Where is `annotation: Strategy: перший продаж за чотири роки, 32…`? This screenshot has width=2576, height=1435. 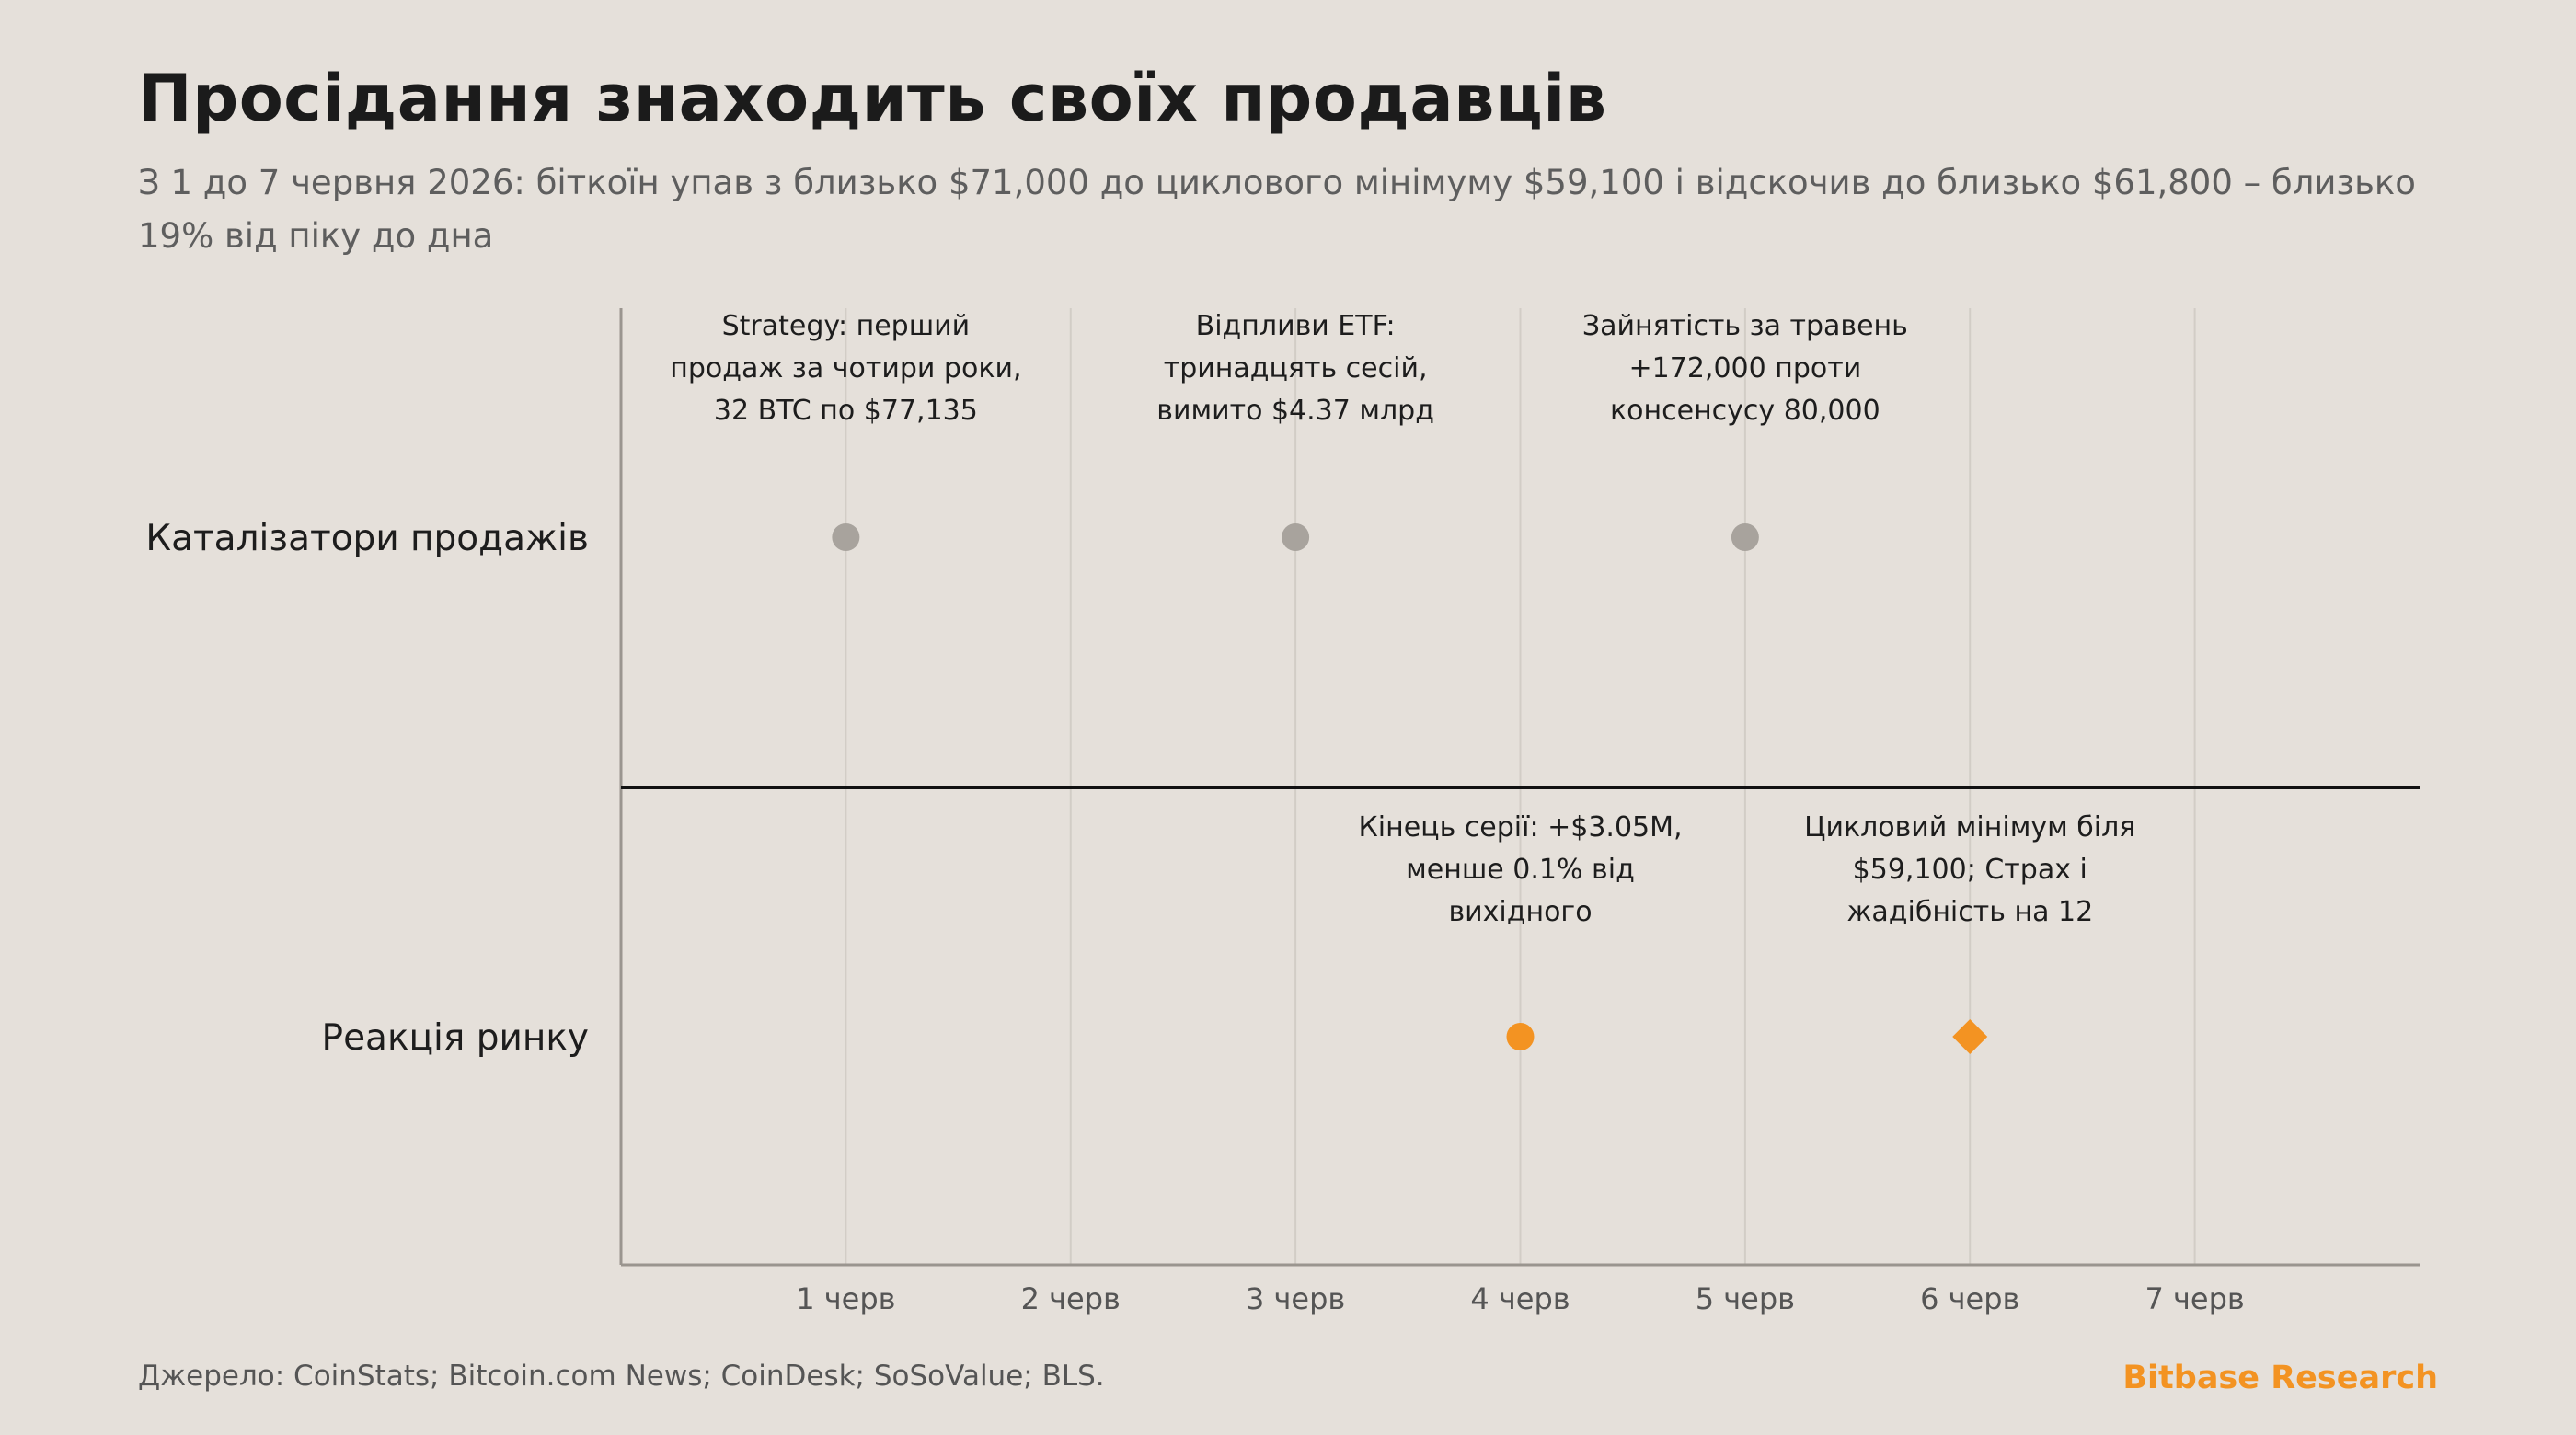
annotation: Strategy: перший продаж за чотири роки, 32… is located at coordinates (845, 368).